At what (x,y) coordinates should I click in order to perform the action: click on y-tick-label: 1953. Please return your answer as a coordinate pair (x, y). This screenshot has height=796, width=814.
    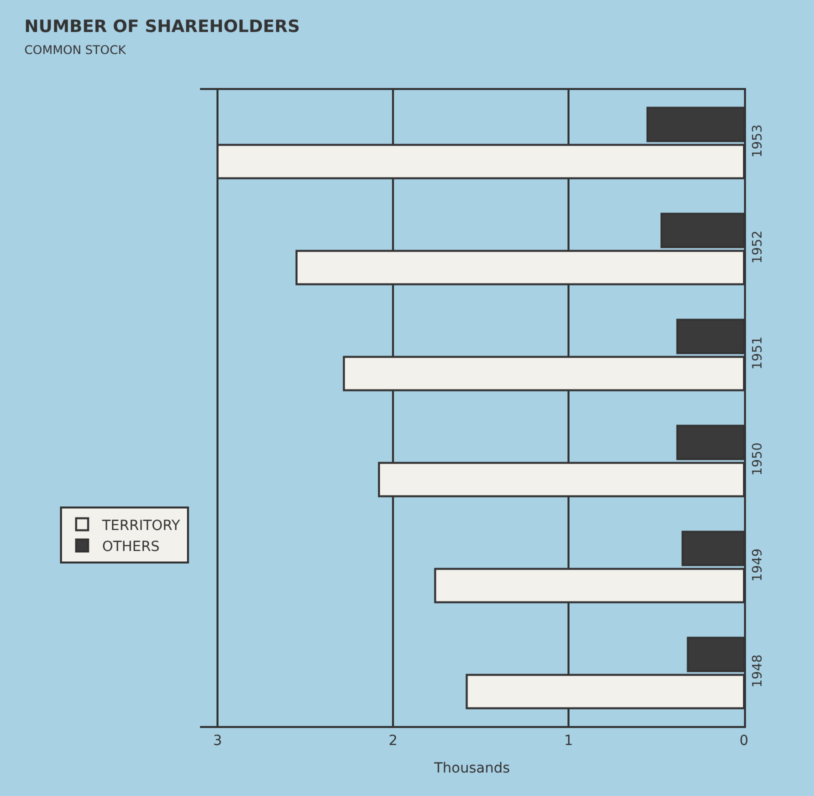
    Looking at the image, I should click on (758, 141).